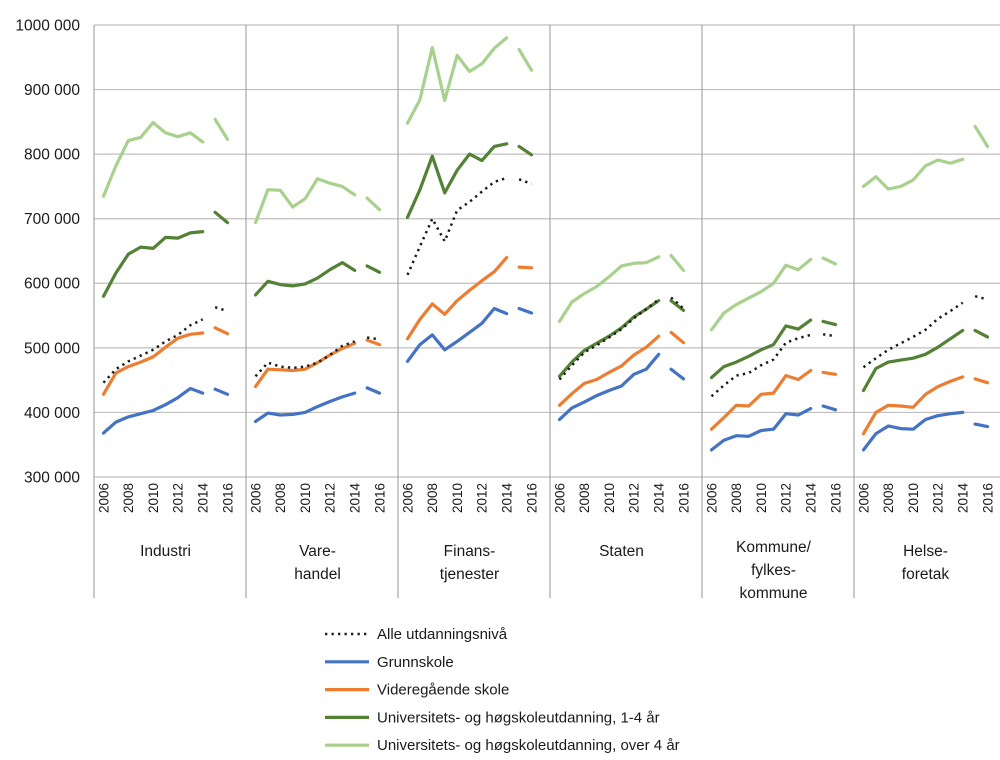  I want to click on sector-label: Vare-, so click(317, 551).